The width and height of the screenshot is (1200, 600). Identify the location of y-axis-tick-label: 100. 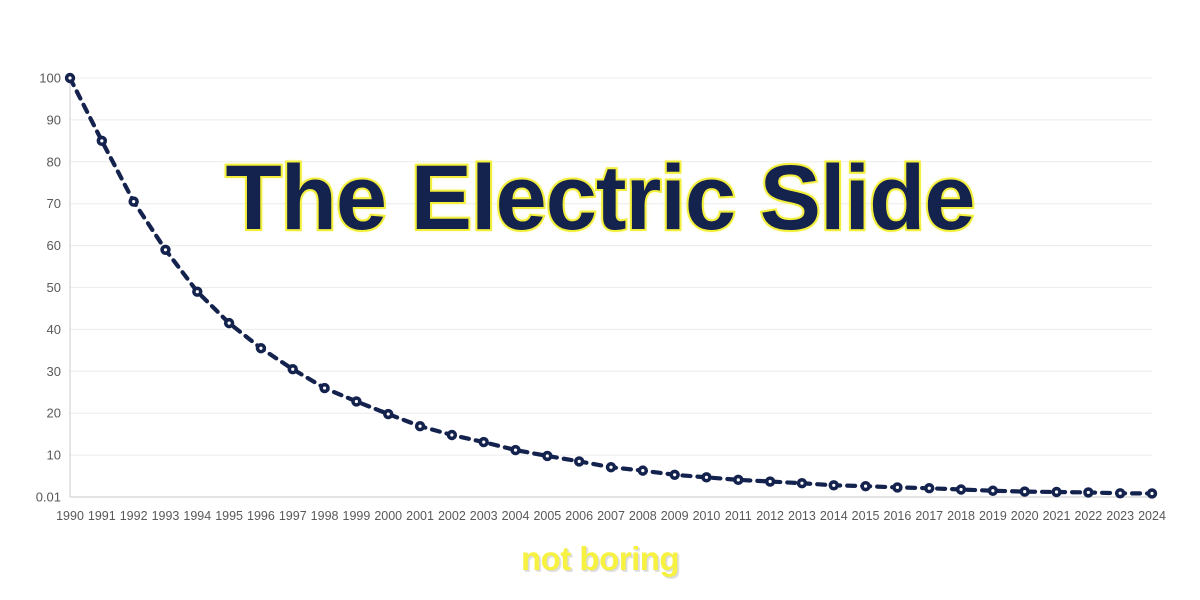
(50, 78).